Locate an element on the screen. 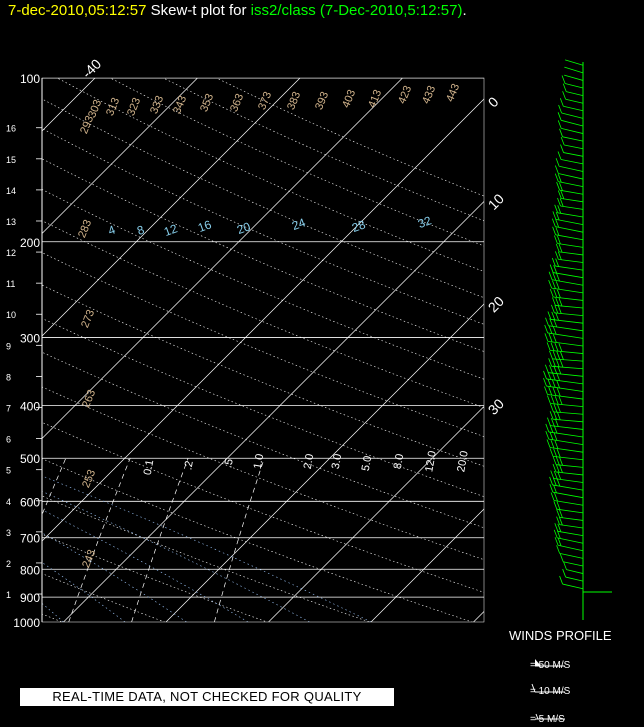 This screenshot has width=644, height=727. mixing-ratio-label: 28 is located at coordinates (359, 226).